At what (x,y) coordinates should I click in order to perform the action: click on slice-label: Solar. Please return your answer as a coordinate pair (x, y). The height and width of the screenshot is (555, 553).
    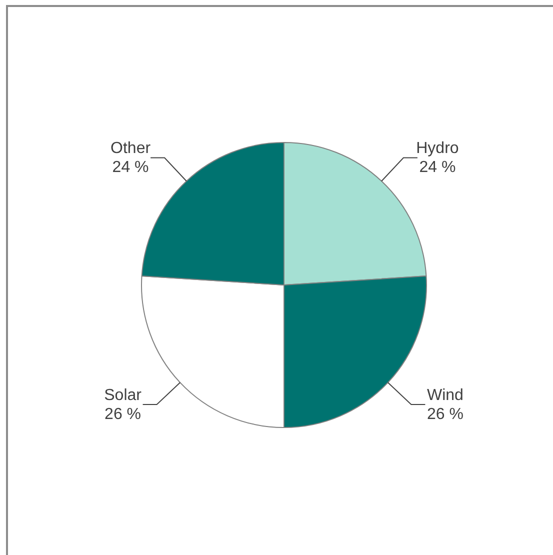
    Looking at the image, I should click on (123, 395).